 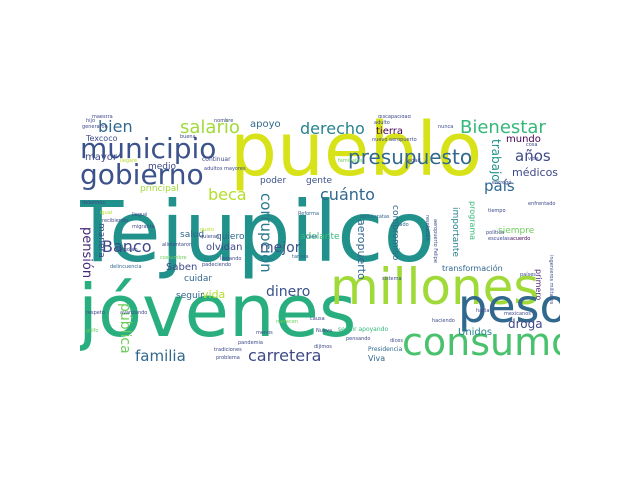 What do you see at coordinates (182, 267) in the screenshot?
I see `word-saben: Saben` at bounding box center [182, 267].